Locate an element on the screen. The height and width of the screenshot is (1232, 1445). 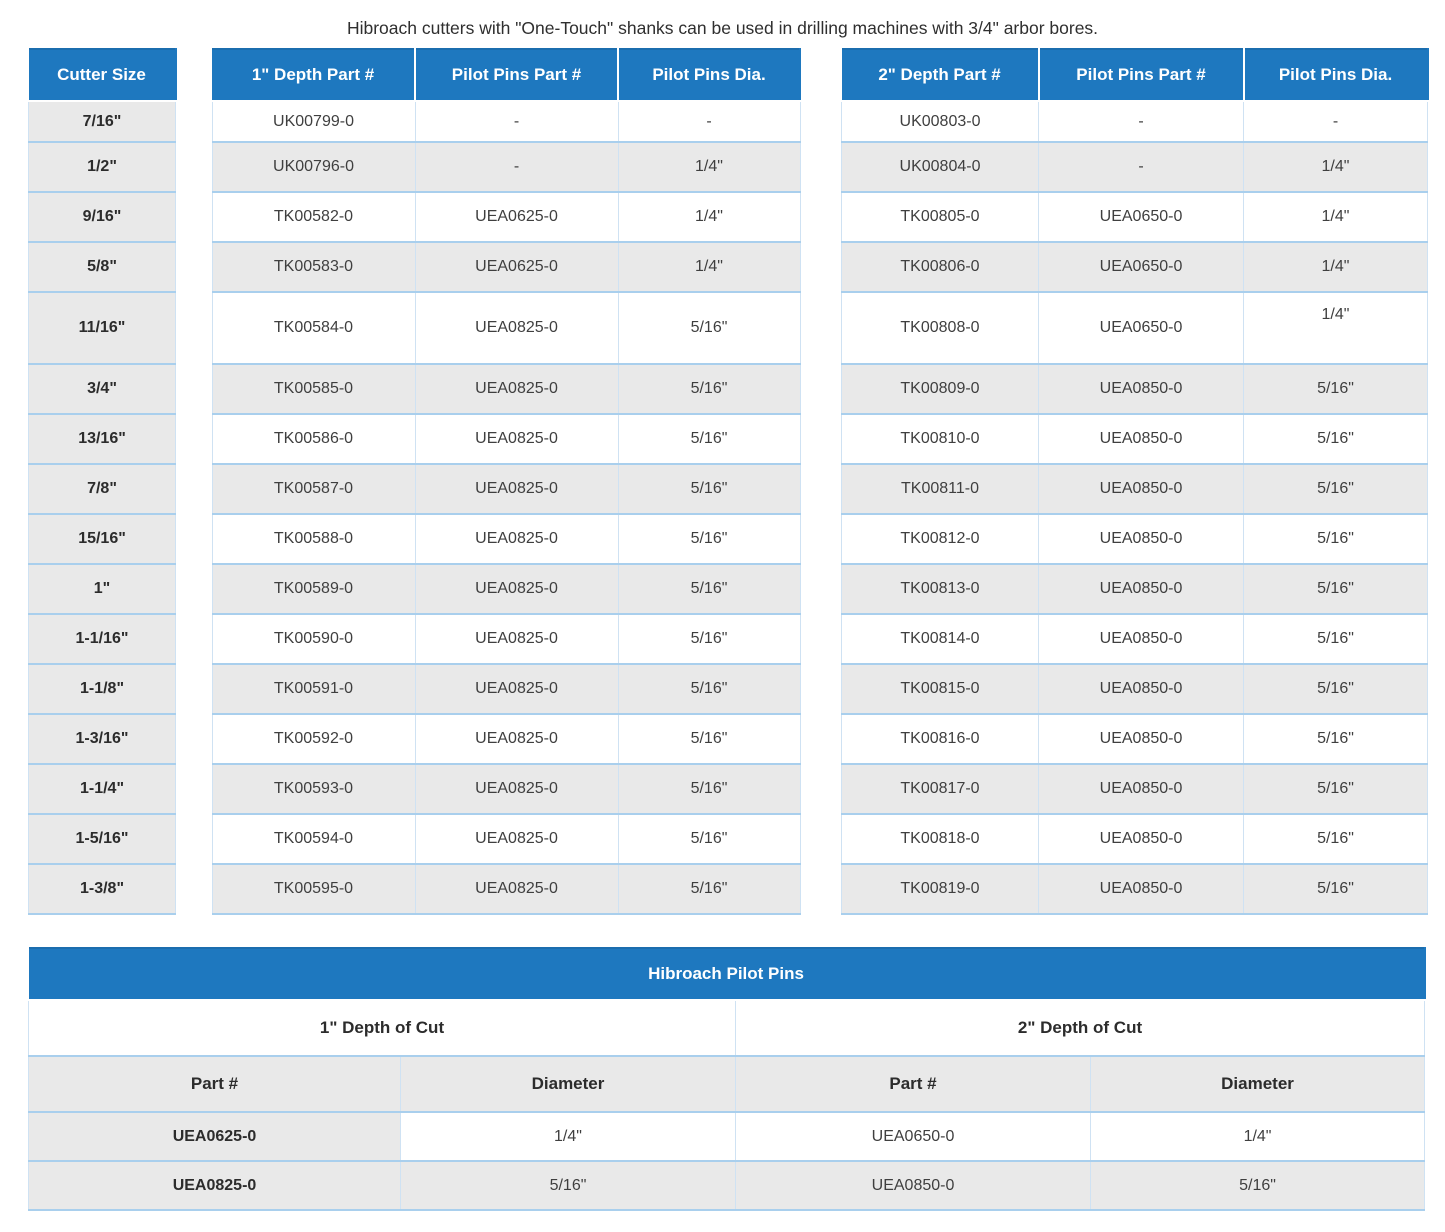
cutter-size-cell: 1-5/16" is located at coordinates (102, 839).